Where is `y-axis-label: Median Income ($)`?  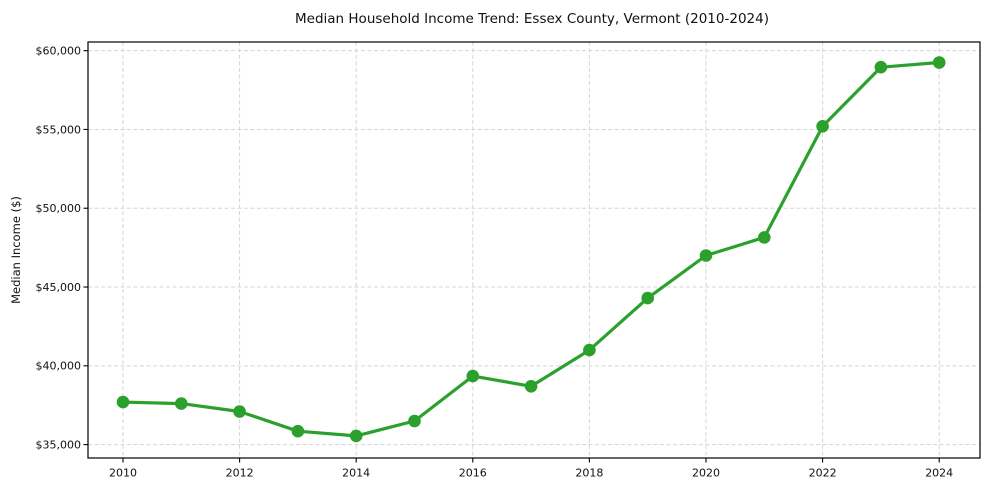 y-axis-label: Median Income ($) is located at coordinates (16, 250).